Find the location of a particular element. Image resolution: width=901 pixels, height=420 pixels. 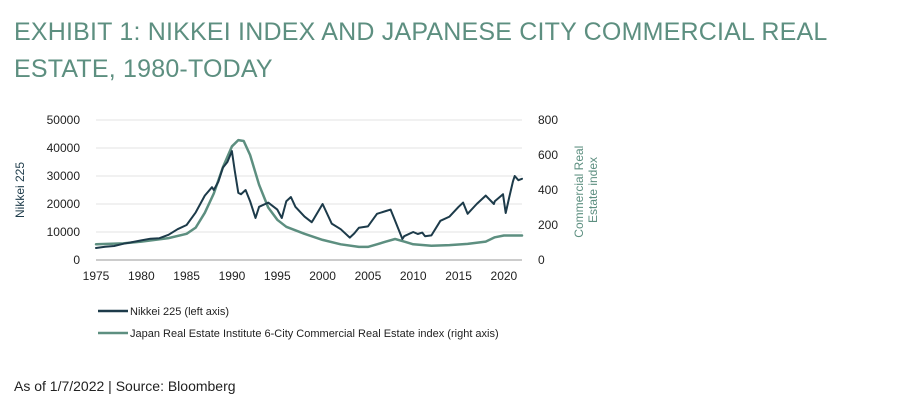

right-axis-ticks: 0 200 400 600 800 is located at coordinates (548, 190).